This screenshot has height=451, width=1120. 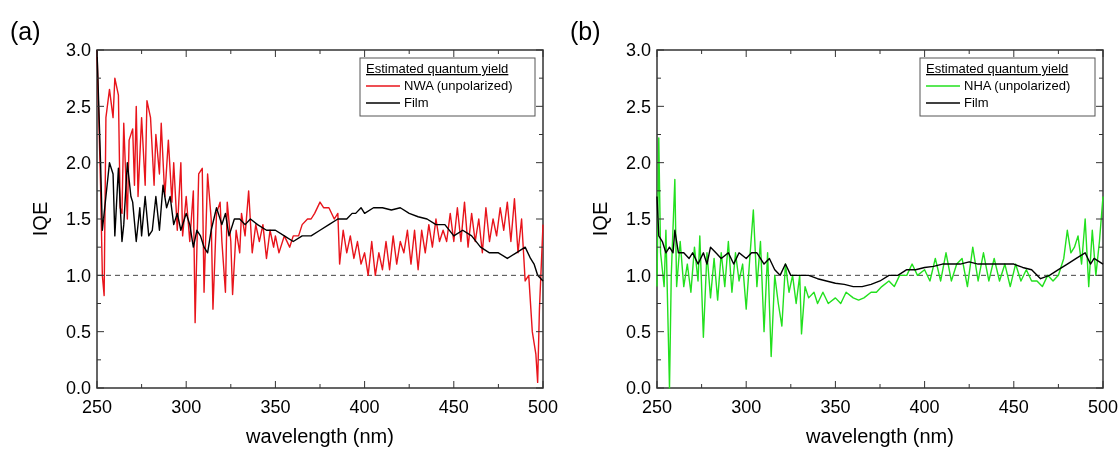 I want to click on text: (b), so click(x=585, y=31).